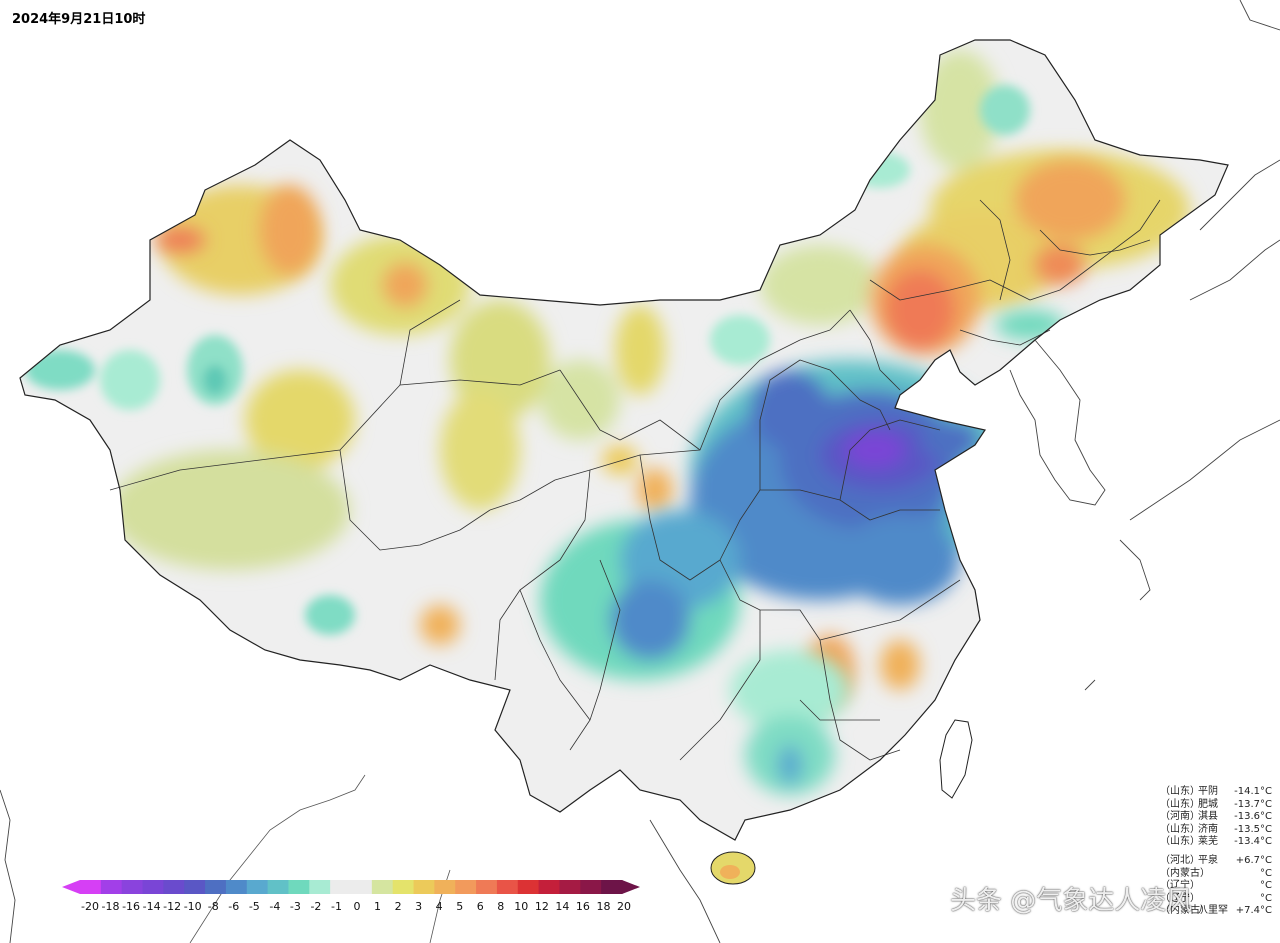 This screenshot has height=943, width=1280. What do you see at coordinates (1208, 860) in the screenshot?
I see `station-name: 平泉` at bounding box center [1208, 860].